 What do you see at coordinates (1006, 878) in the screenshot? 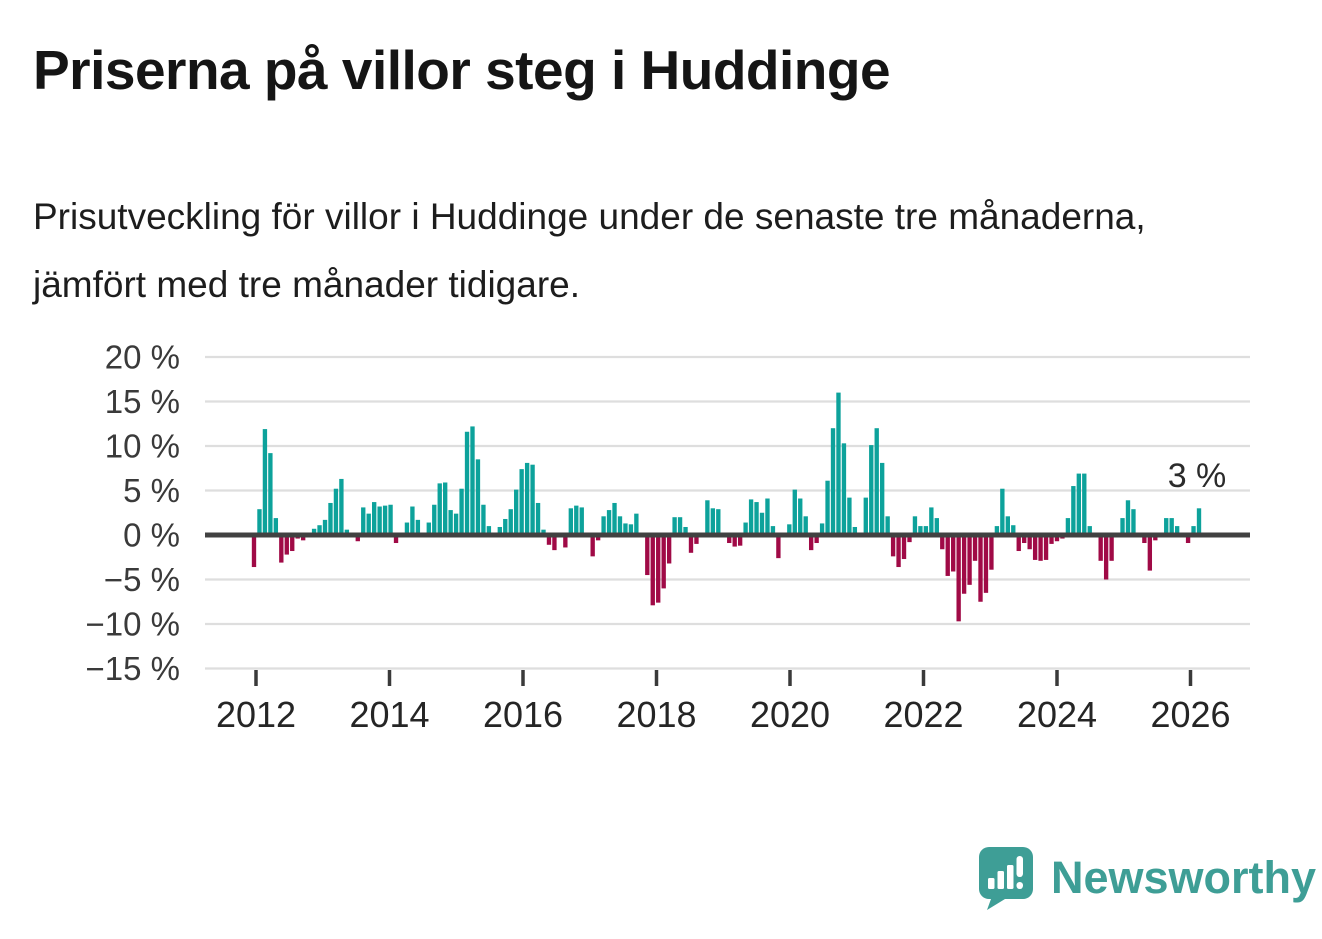
I see `speech-bubble-shape` at bounding box center [1006, 878].